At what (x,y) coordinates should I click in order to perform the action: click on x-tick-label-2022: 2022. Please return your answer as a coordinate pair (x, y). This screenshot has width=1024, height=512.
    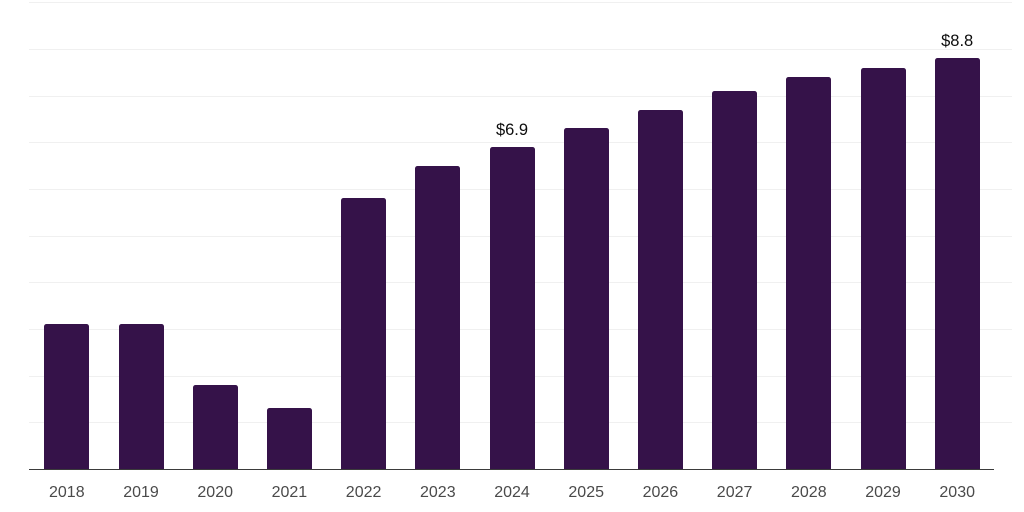
    Looking at the image, I should click on (363, 492).